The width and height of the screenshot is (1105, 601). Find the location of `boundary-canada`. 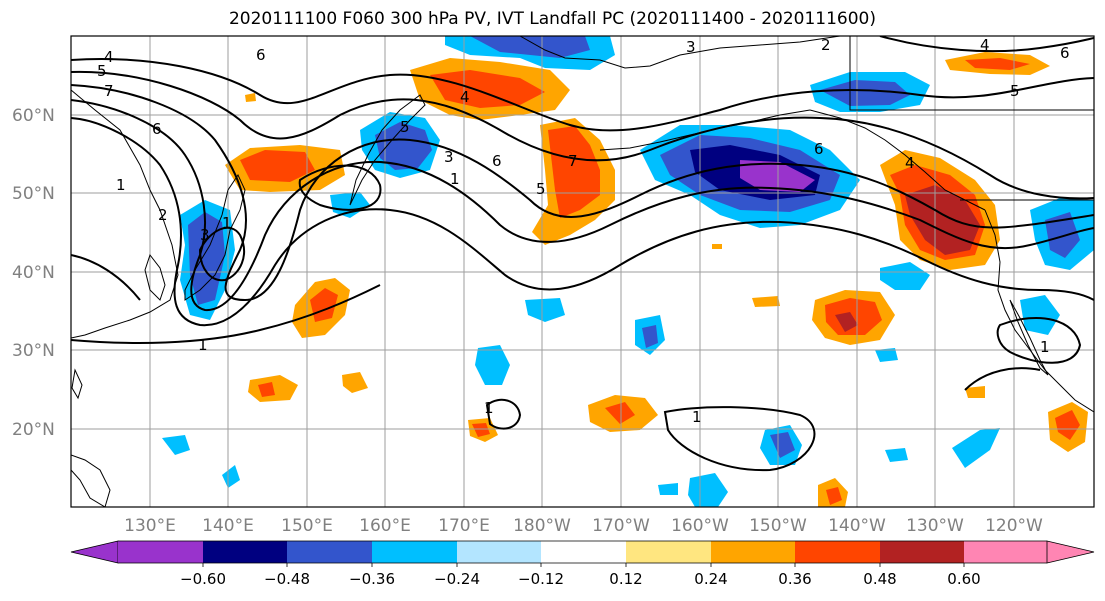

boundary-canada is located at coordinates (971, 73).